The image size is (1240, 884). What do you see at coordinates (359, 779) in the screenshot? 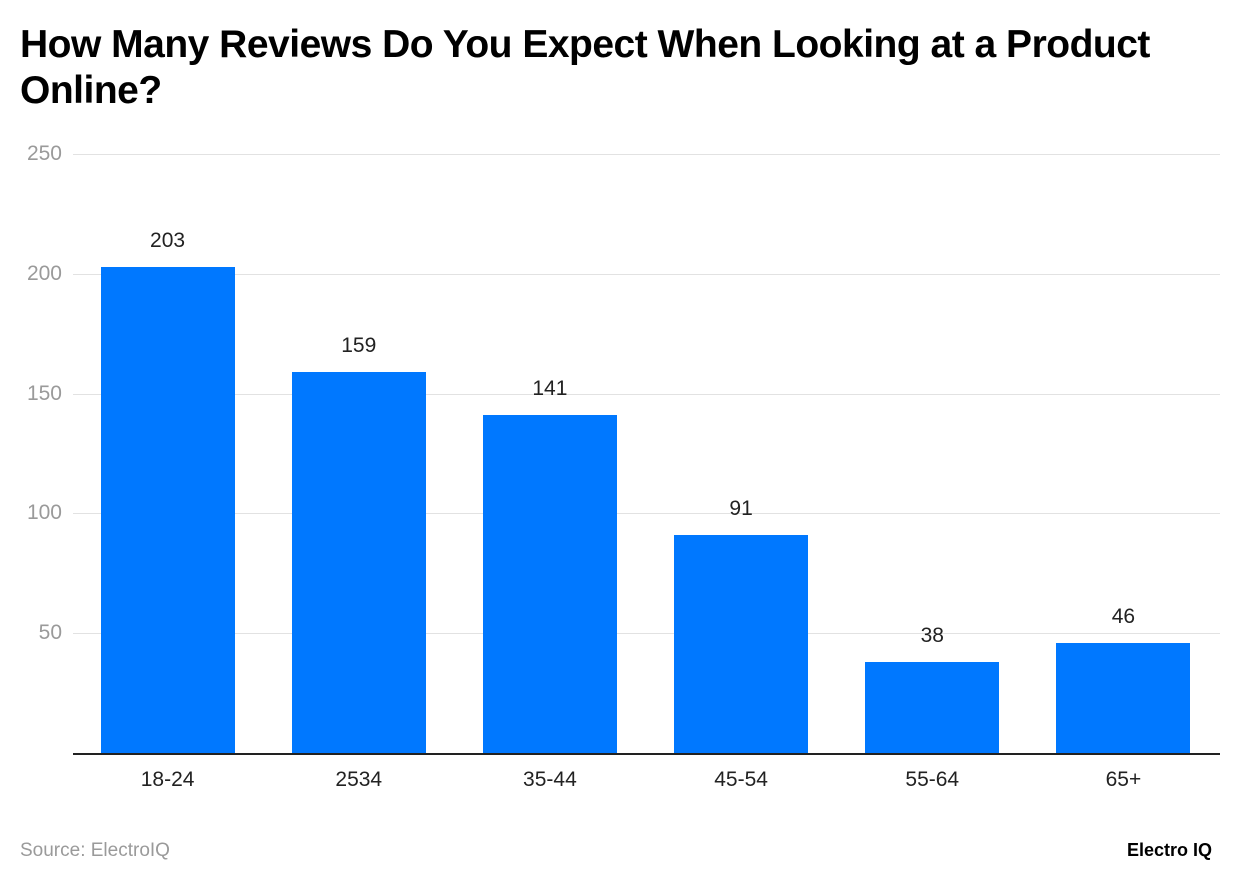
I see `x-tick-label: 2534` at bounding box center [359, 779].